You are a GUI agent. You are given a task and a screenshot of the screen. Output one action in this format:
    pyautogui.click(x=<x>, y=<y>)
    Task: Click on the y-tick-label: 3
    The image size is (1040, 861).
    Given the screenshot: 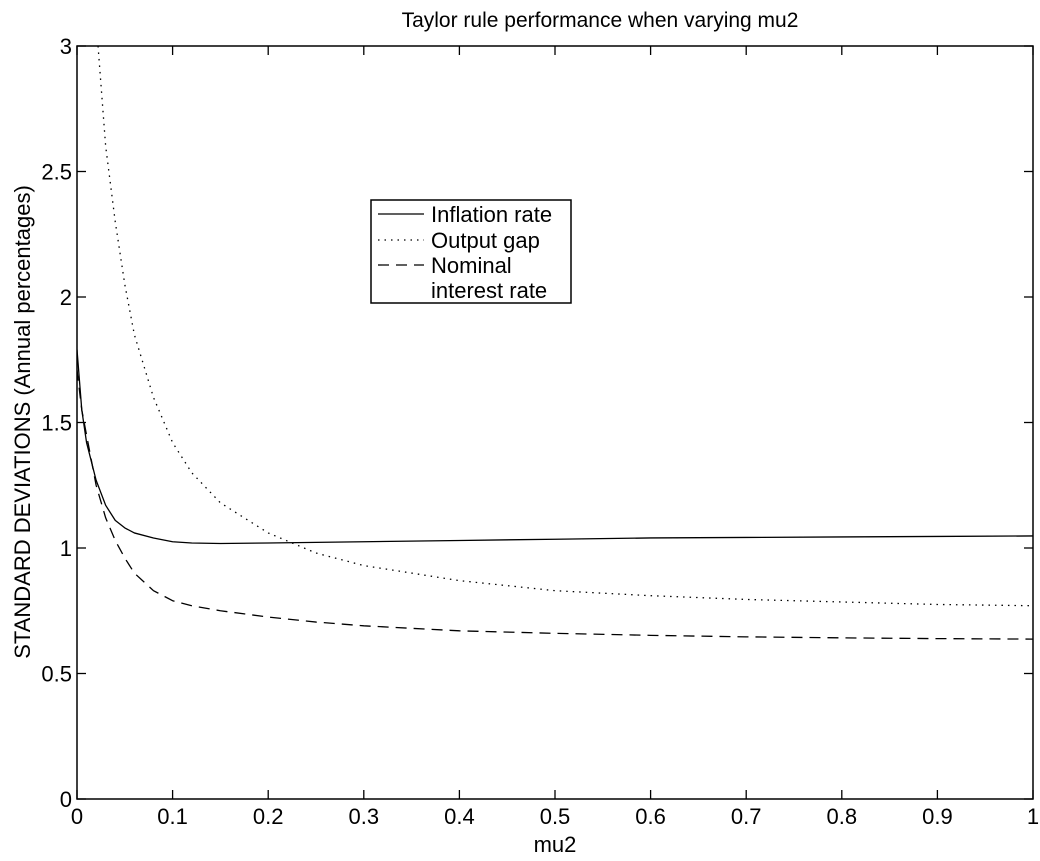 What is the action you would take?
    pyautogui.click(x=66, y=46)
    